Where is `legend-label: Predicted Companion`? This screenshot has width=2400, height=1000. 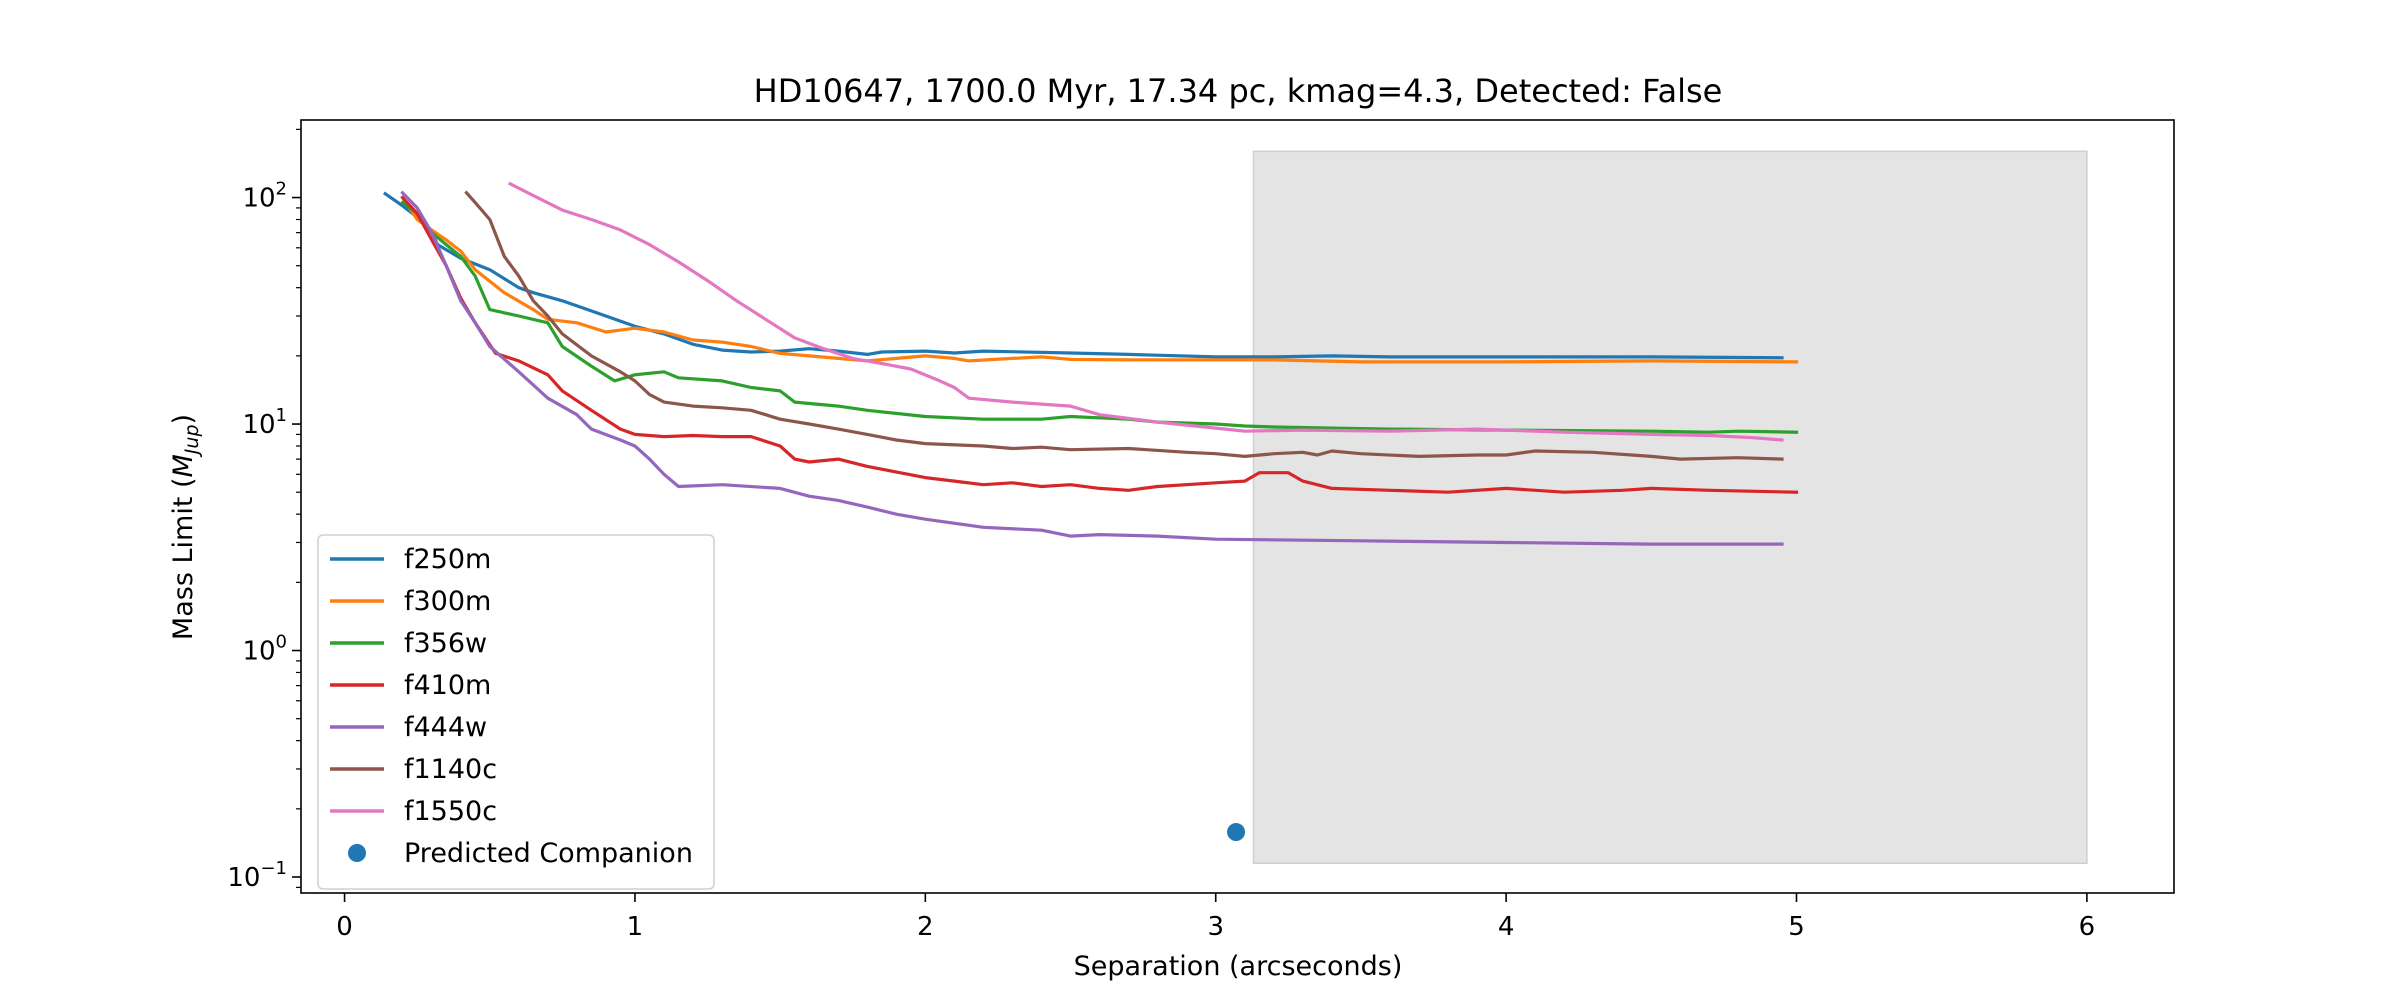
legend-label: Predicted Companion is located at coordinates (548, 853).